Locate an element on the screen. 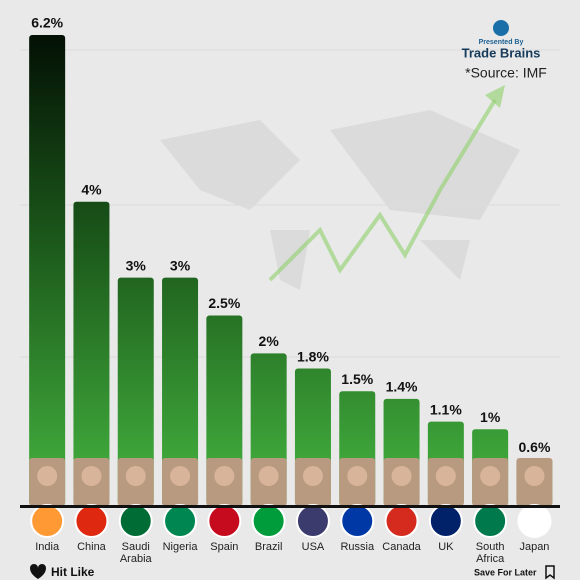 The height and width of the screenshot is (580, 580). x-tick-label: USA is located at coordinates (313, 547).